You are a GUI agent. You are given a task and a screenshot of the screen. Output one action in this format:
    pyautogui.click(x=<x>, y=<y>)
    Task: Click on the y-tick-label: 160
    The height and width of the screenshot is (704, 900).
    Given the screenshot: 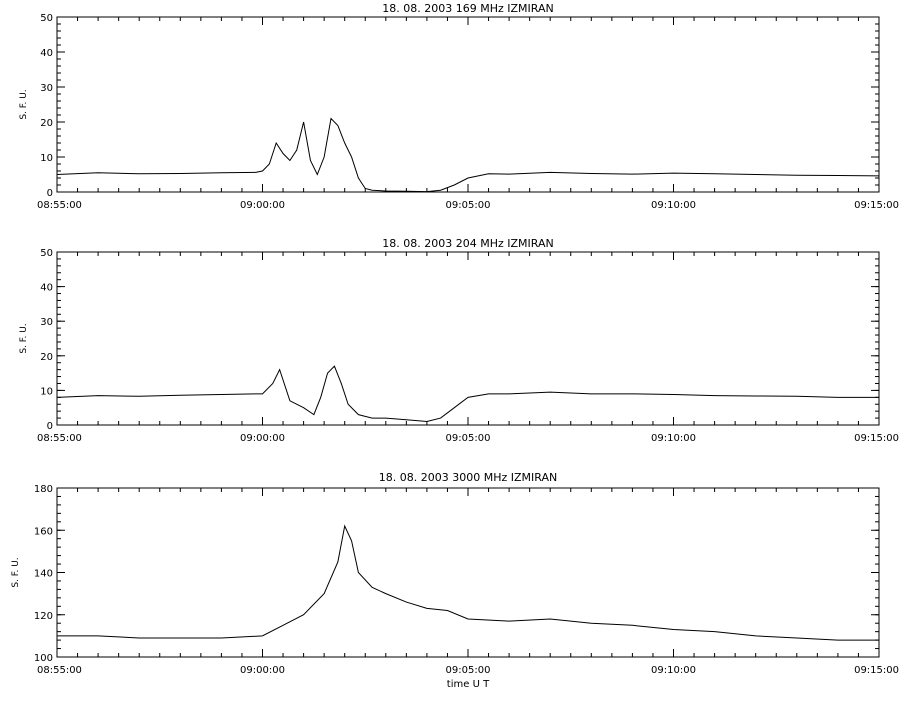 What is the action you would take?
    pyautogui.click(x=43, y=531)
    